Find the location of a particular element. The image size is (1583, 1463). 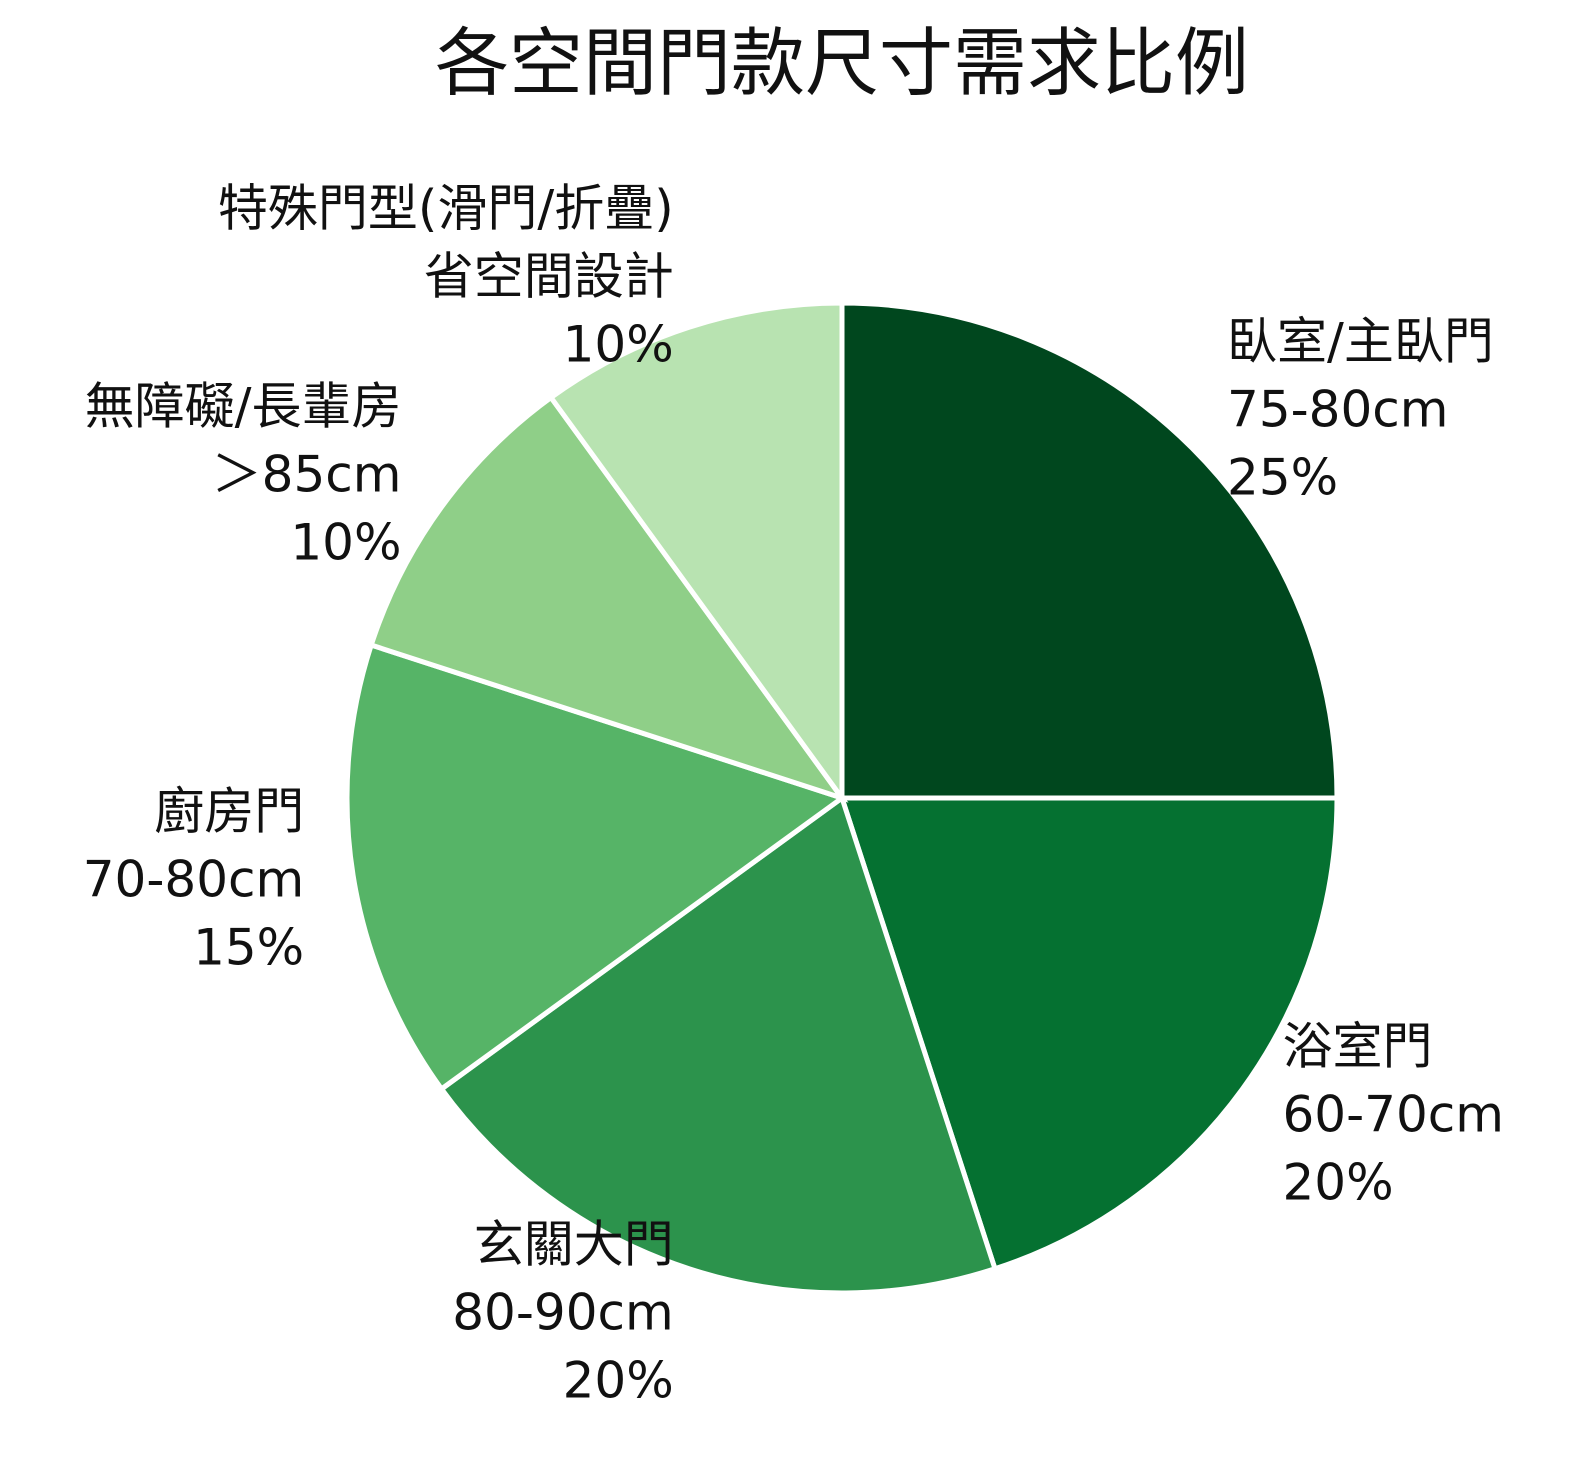

slice-label: 無障礙/長輩房 is located at coordinates (243, 406).